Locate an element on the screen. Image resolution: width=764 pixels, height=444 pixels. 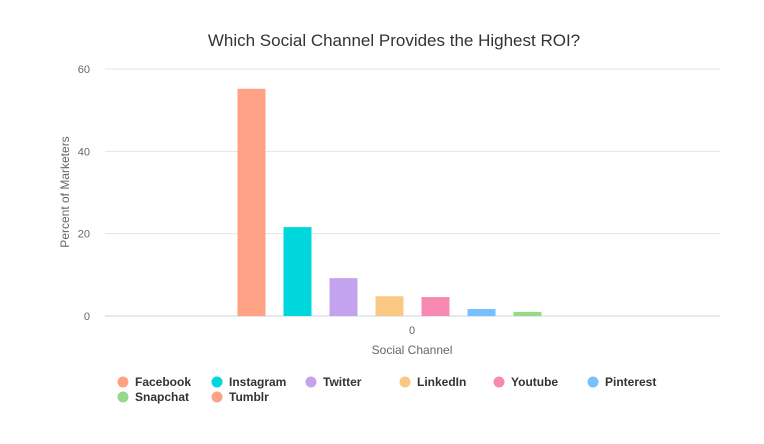
y-tick-label: 20 is located at coordinates (84, 235).